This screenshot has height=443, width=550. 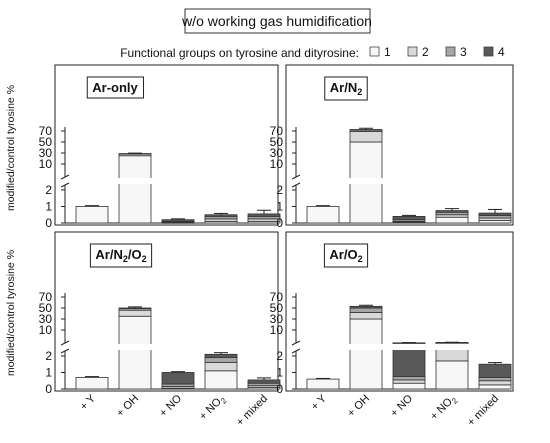 I want to click on panel-frame, so click(x=166, y=311).